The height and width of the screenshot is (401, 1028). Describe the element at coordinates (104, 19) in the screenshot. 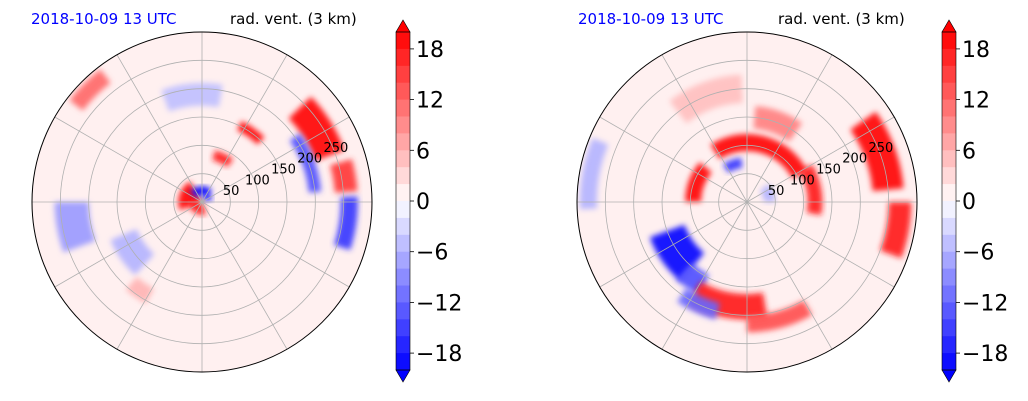

I see `time-label-left: 2018-10-09 13 UTC` at that location.